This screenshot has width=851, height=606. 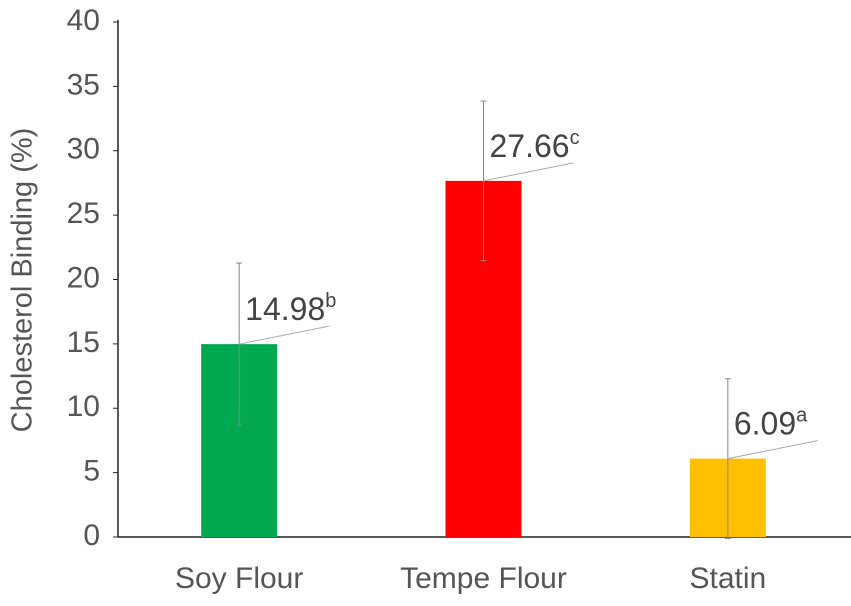 What do you see at coordinates (91, 471) in the screenshot?
I see `y-tick-label: 5` at bounding box center [91, 471].